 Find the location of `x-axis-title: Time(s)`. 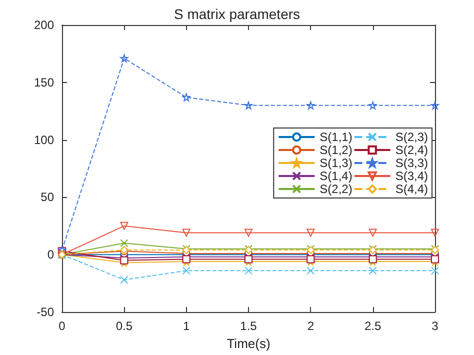

x-axis-title: Time(s) is located at coordinates (248, 343).